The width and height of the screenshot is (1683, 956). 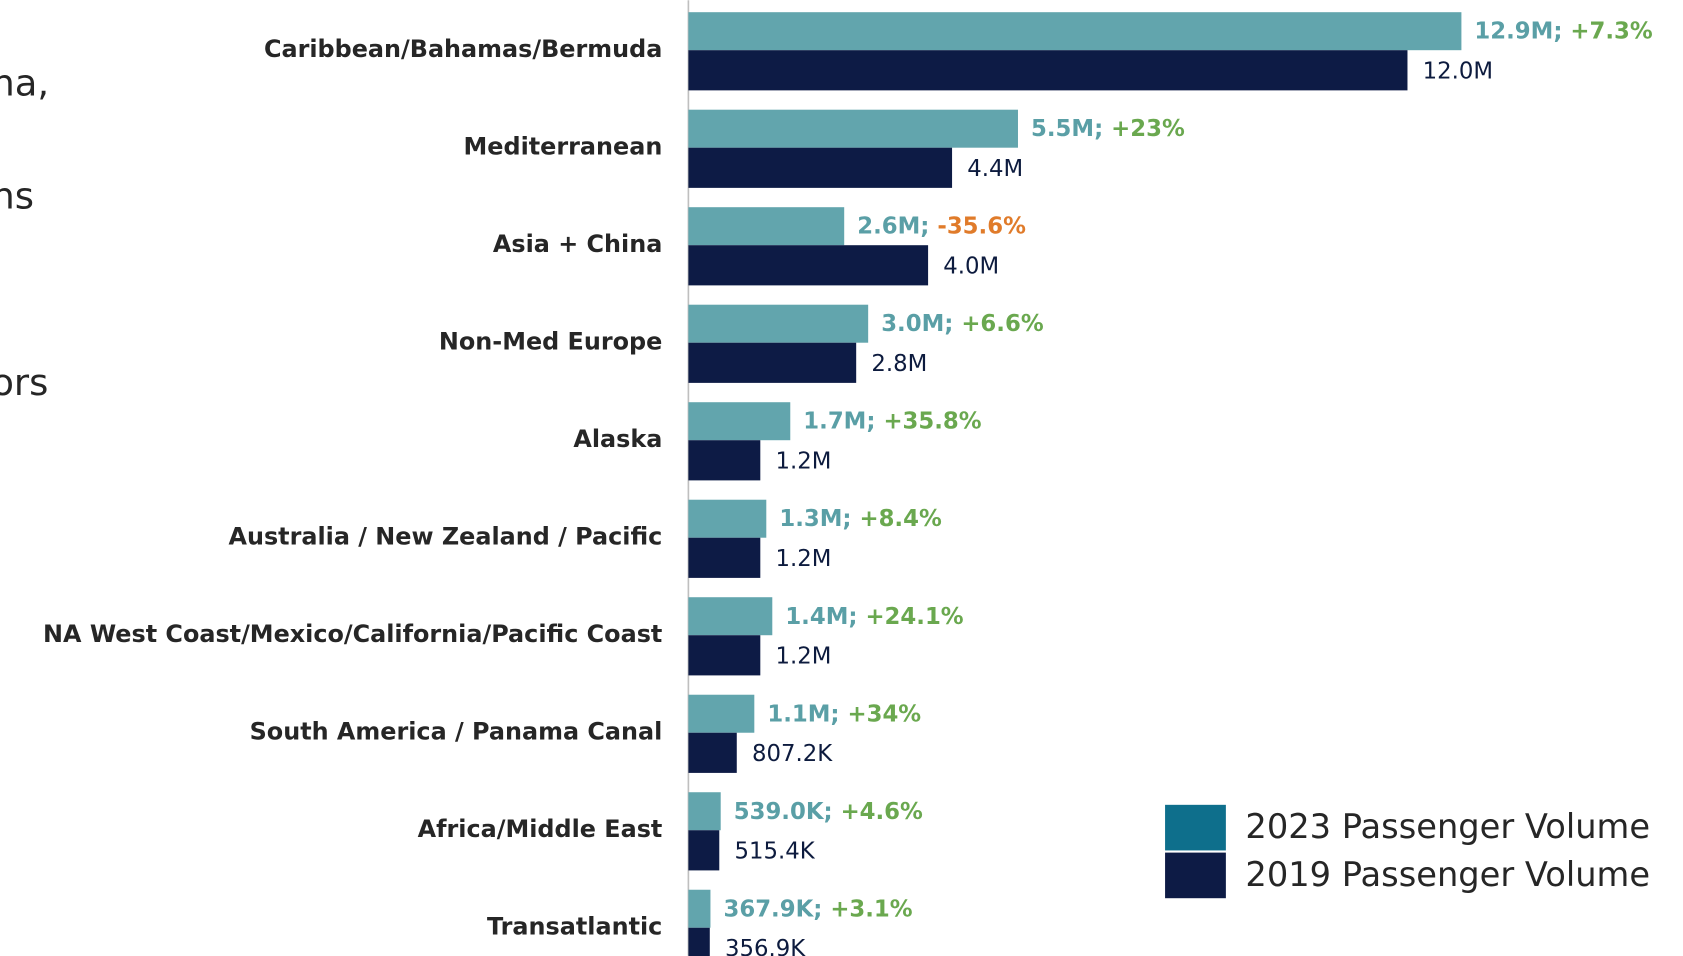 What do you see at coordinates (1447, 874) in the screenshot?
I see `legend-label: 2019 Passenger Volume` at bounding box center [1447, 874].